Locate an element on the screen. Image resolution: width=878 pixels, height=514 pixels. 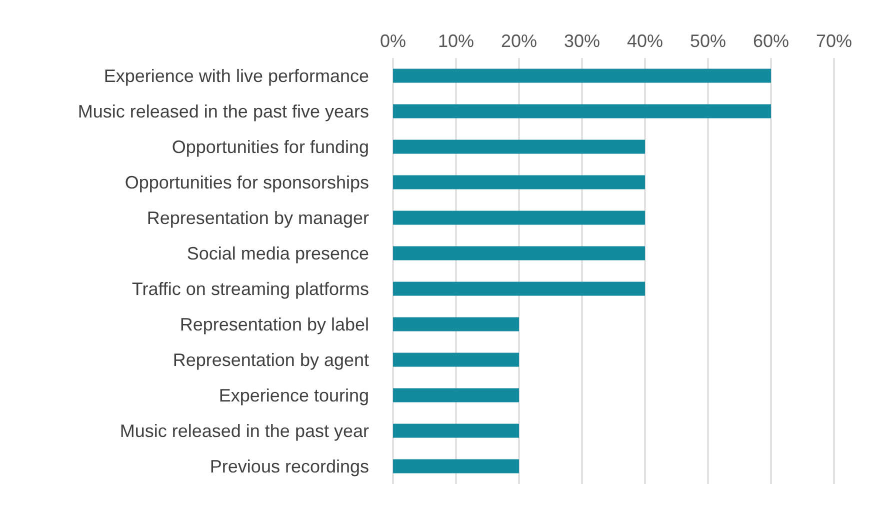
y-tick-label: Representation by label is located at coordinates (274, 324).